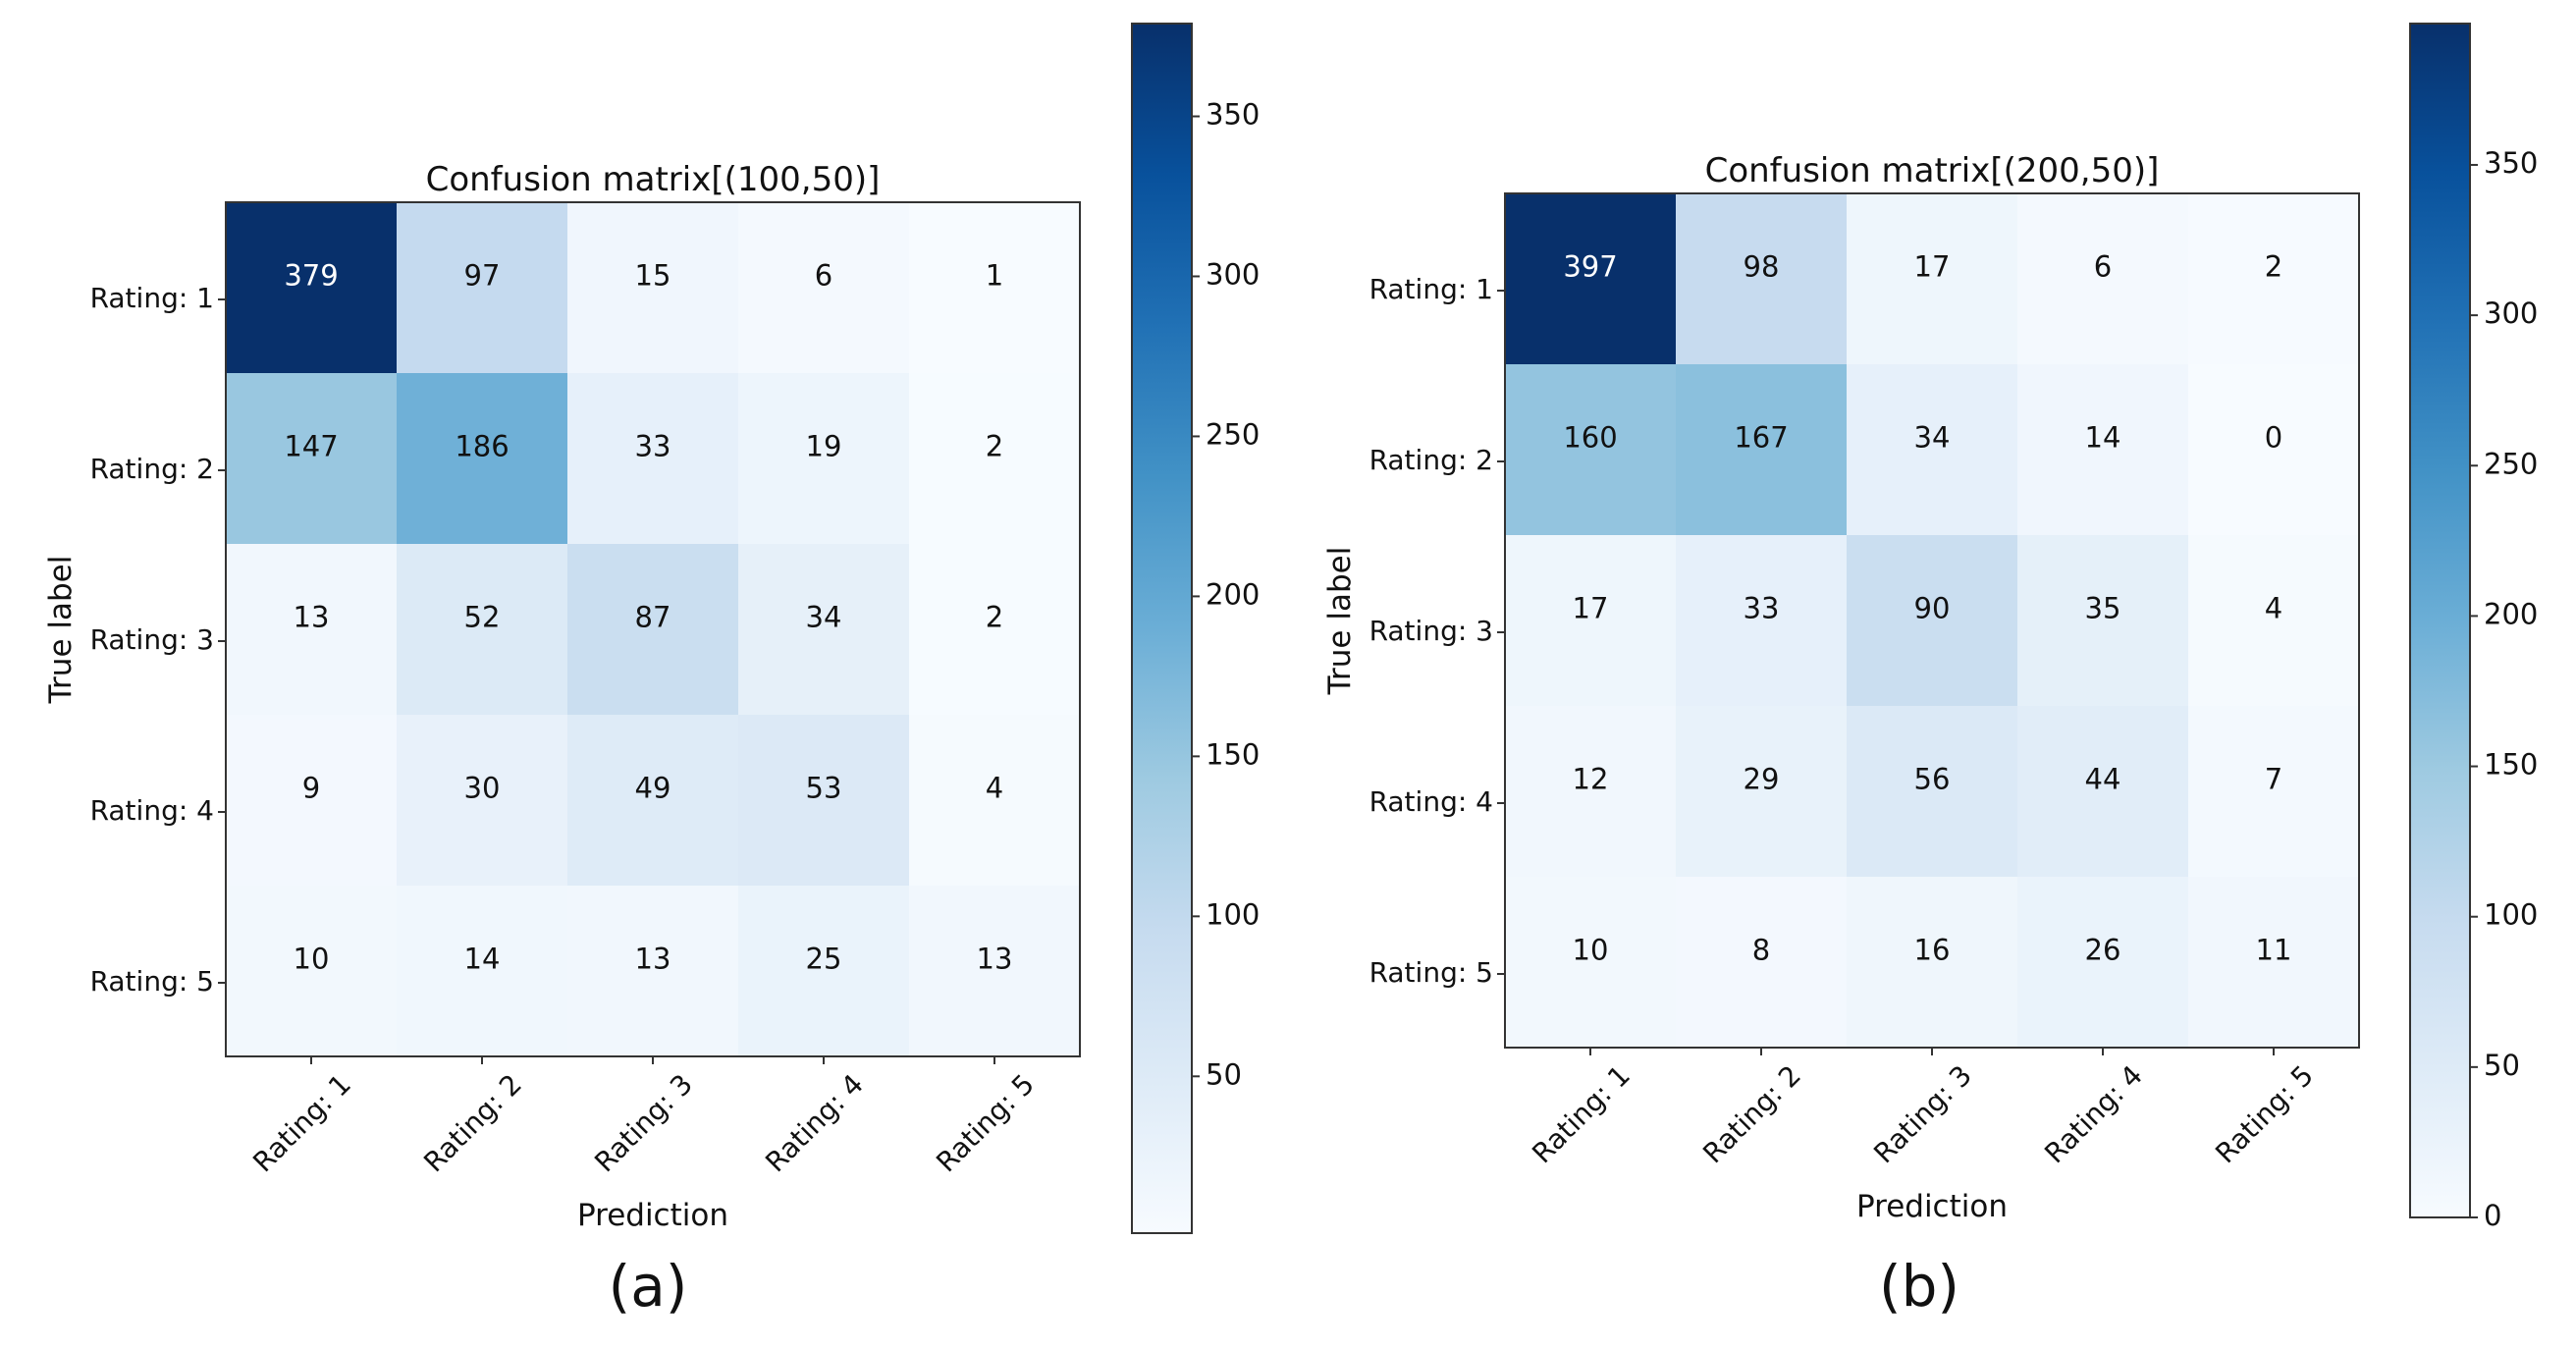  Describe the element at coordinates (311, 788) in the screenshot. I see `cell-value: 9` at that location.